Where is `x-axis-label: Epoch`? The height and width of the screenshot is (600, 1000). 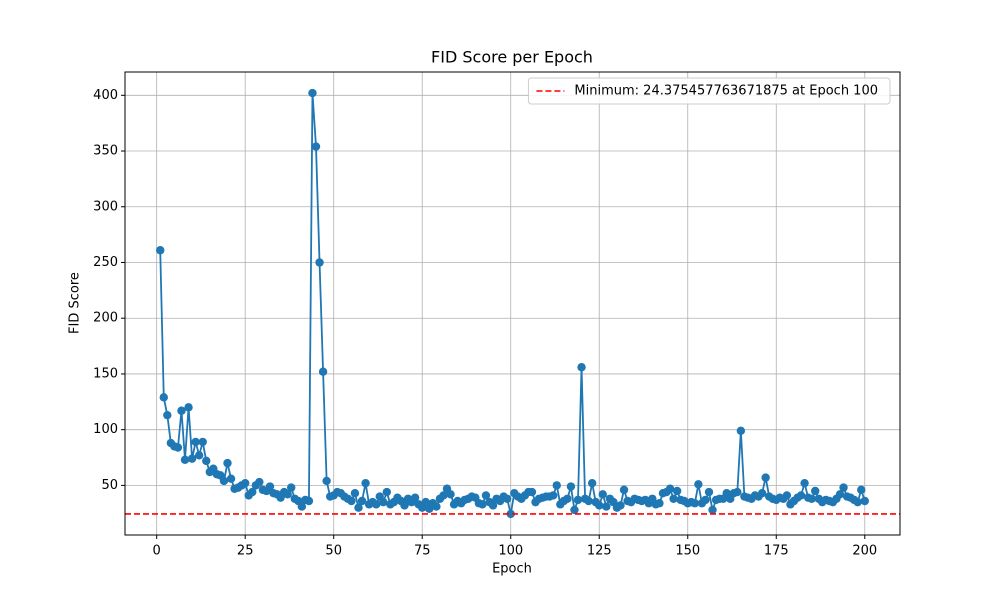 x-axis-label: Epoch is located at coordinates (512, 569).